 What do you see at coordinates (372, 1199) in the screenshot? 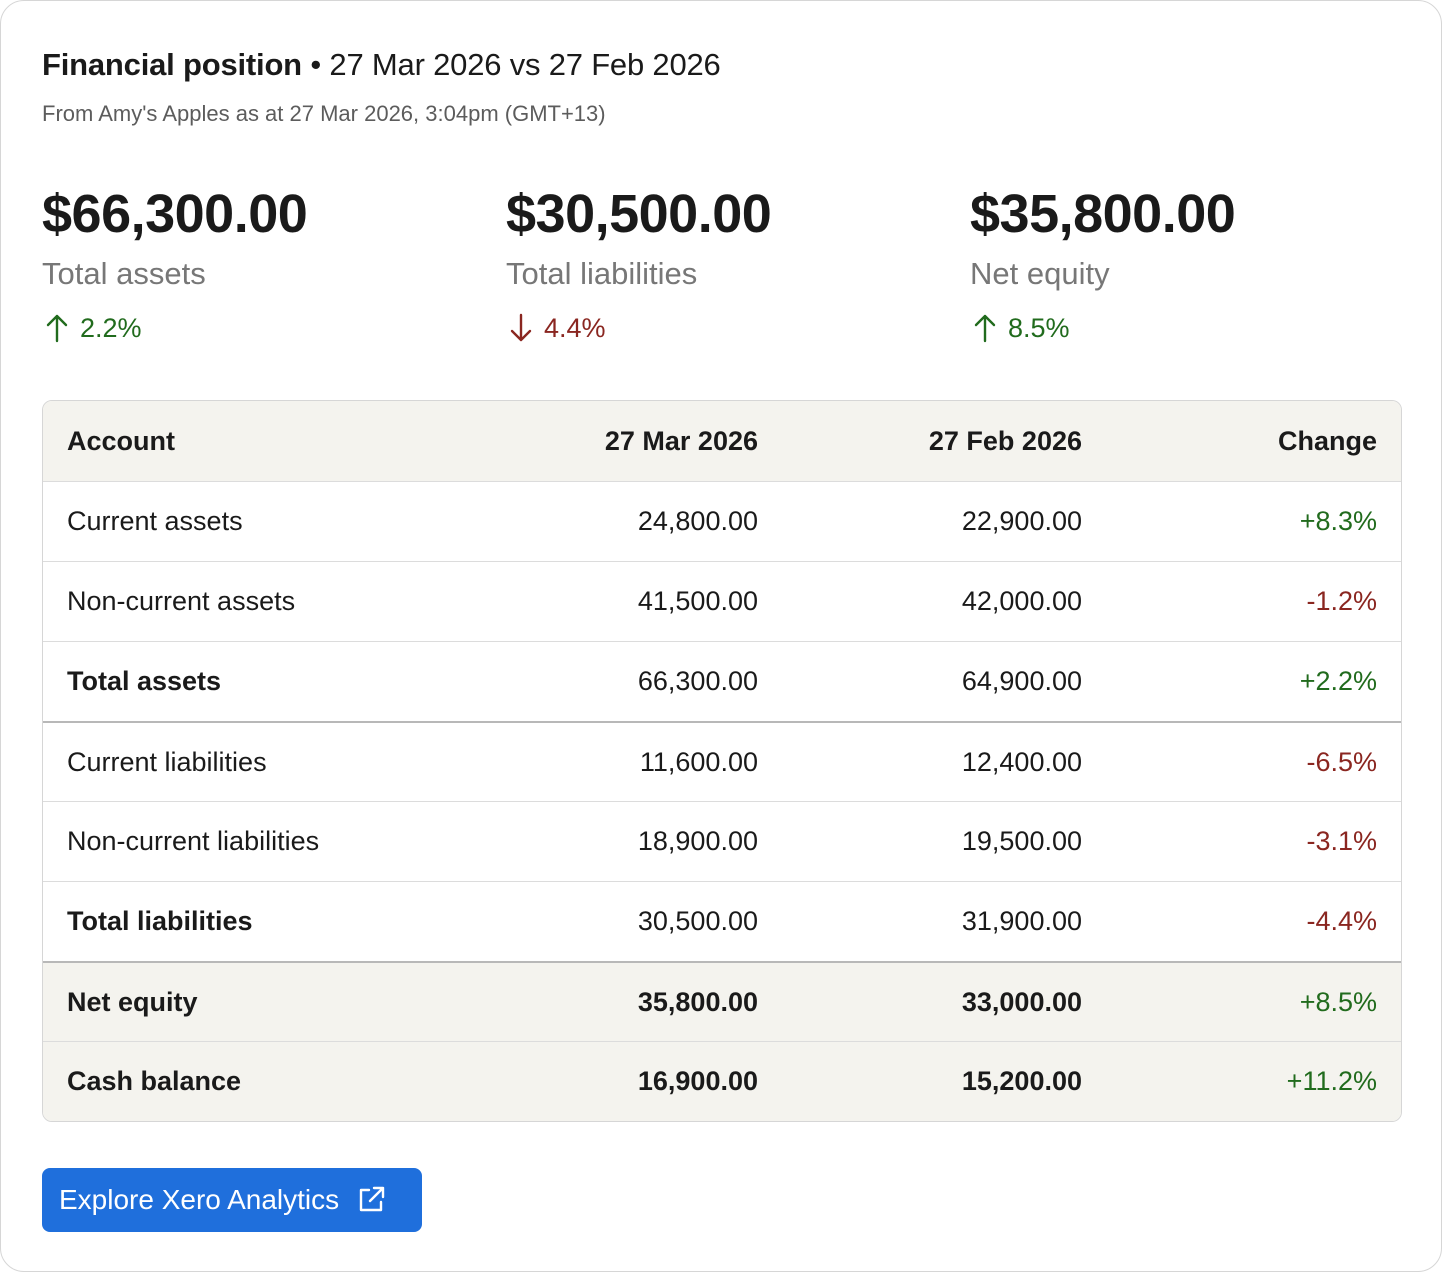
I see `external-link-icon` at bounding box center [372, 1199].